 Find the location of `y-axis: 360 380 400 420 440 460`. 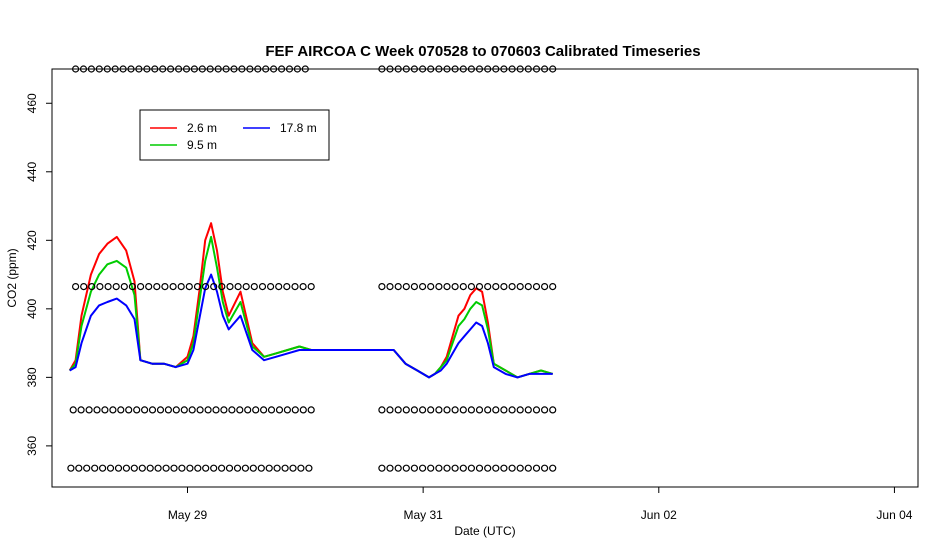

y-axis: 360 380 400 420 440 460 is located at coordinates (38, 274).